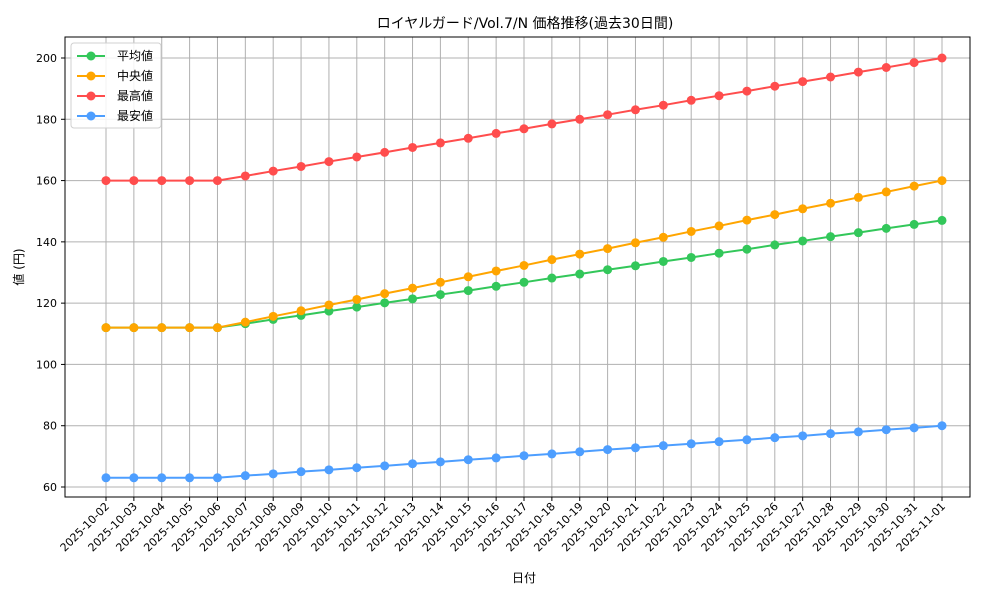 The height and width of the screenshot is (600, 1000). Describe the element at coordinates (135, 95) in the screenshot. I see `legend-label: 最高値` at that location.